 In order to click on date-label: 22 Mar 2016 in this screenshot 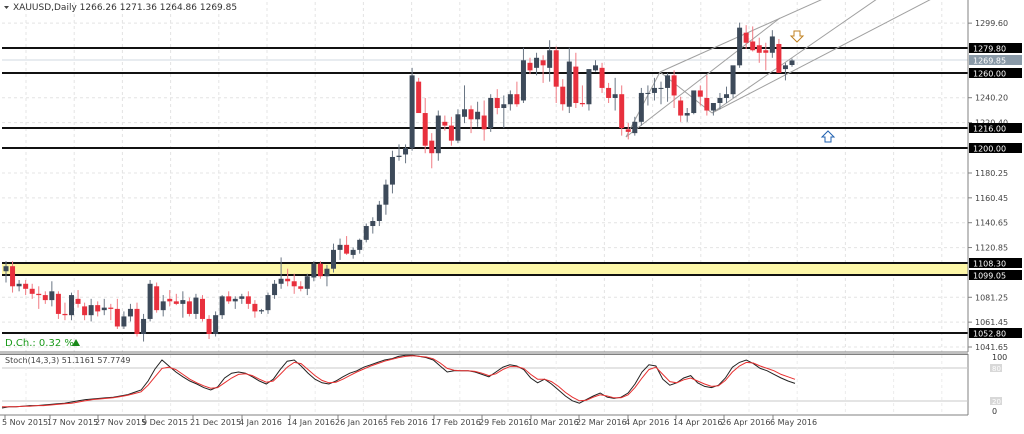, I will do `click(601, 422)`.